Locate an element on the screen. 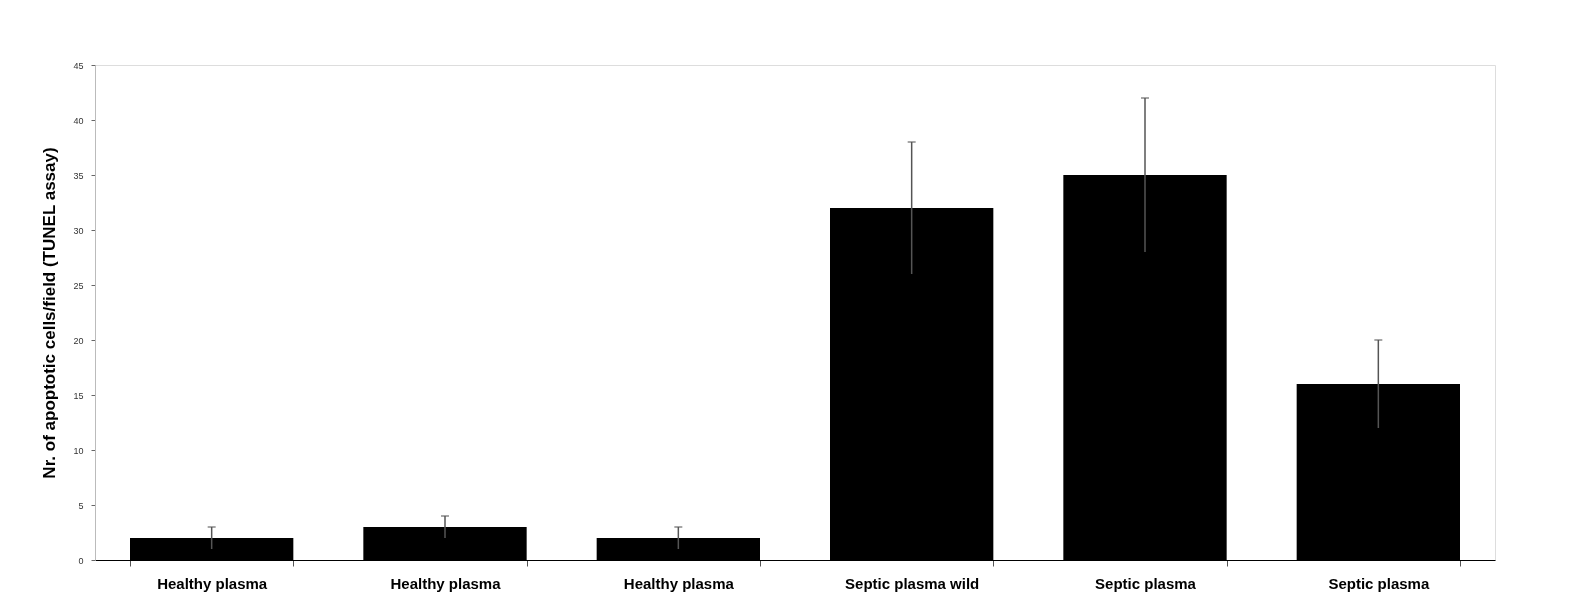  y-tick-label: 45 is located at coordinates (78, 65).